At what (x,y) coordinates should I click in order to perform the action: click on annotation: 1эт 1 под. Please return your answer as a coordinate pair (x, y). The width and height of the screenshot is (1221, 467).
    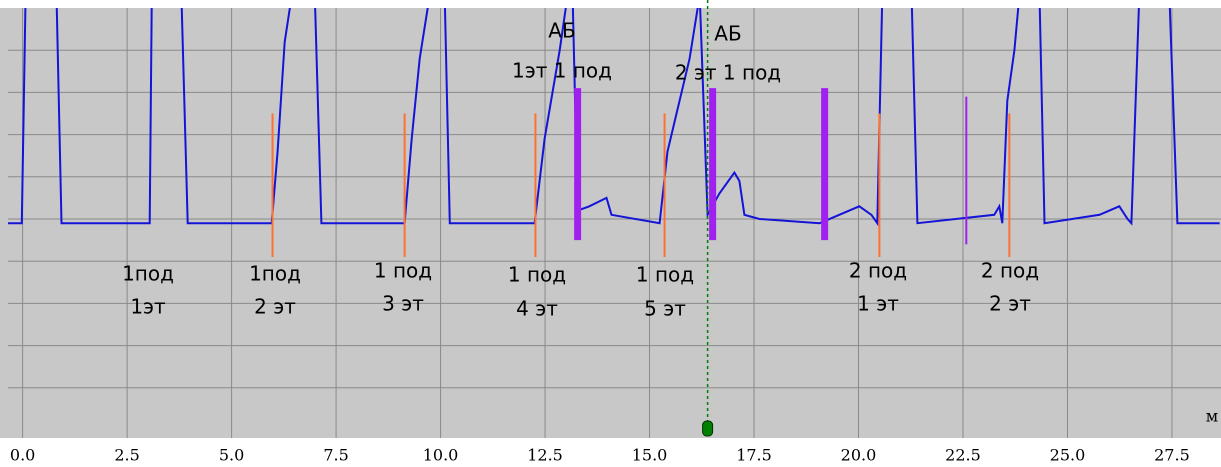
    Looking at the image, I should click on (562, 71).